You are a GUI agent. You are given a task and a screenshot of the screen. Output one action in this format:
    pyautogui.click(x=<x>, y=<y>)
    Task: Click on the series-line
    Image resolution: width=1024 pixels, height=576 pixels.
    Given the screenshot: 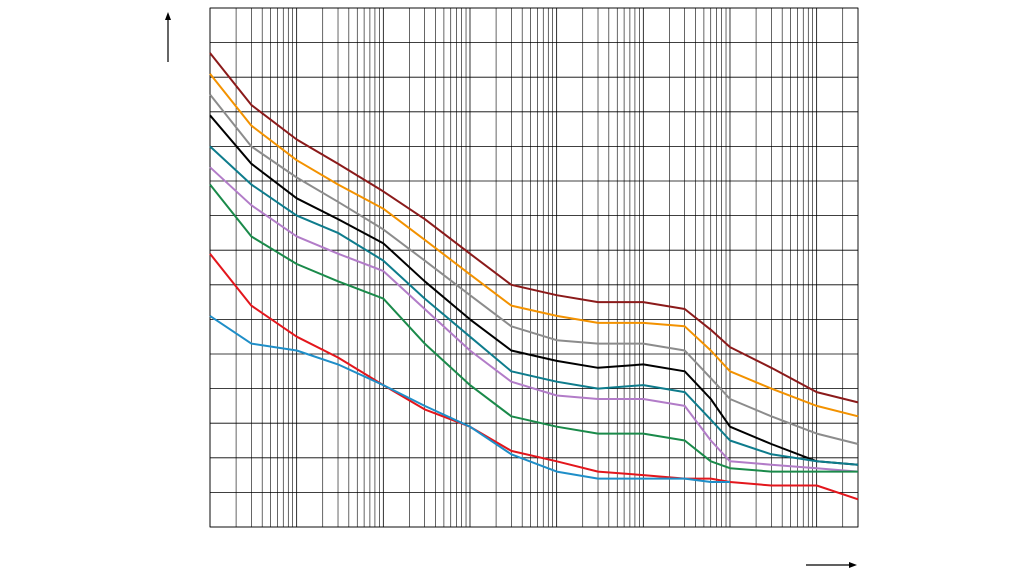 What is the action you would take?
    pyautogui.click(x=469, y=399)
    